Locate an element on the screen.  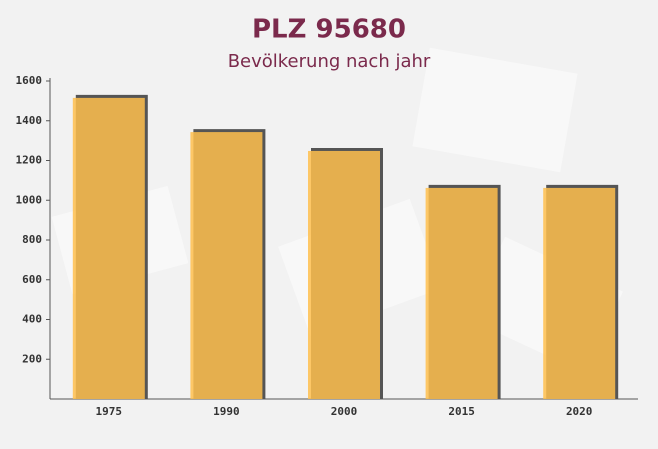
y-tick-label: 1200 is located at coordinates (29, 160).